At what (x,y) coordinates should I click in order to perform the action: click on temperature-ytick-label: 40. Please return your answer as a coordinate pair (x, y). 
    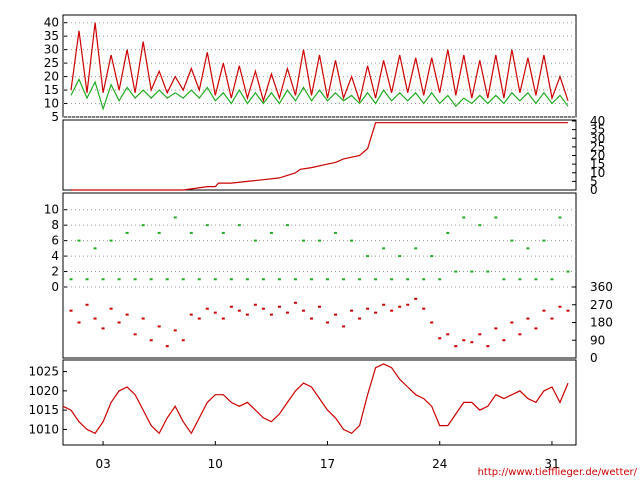
    Looking at the image, I should click on (51, 23).